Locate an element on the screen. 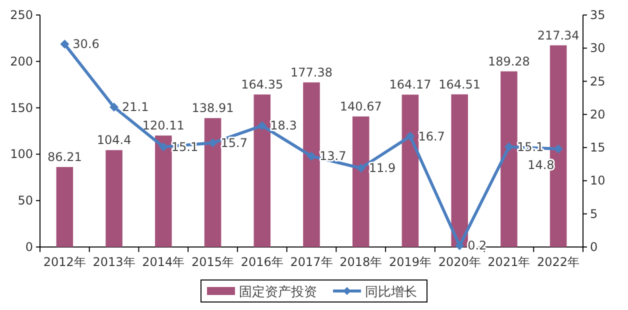 The image size is (628, 310). y2-tick-label: 20 is located at coordinates (598, 114).